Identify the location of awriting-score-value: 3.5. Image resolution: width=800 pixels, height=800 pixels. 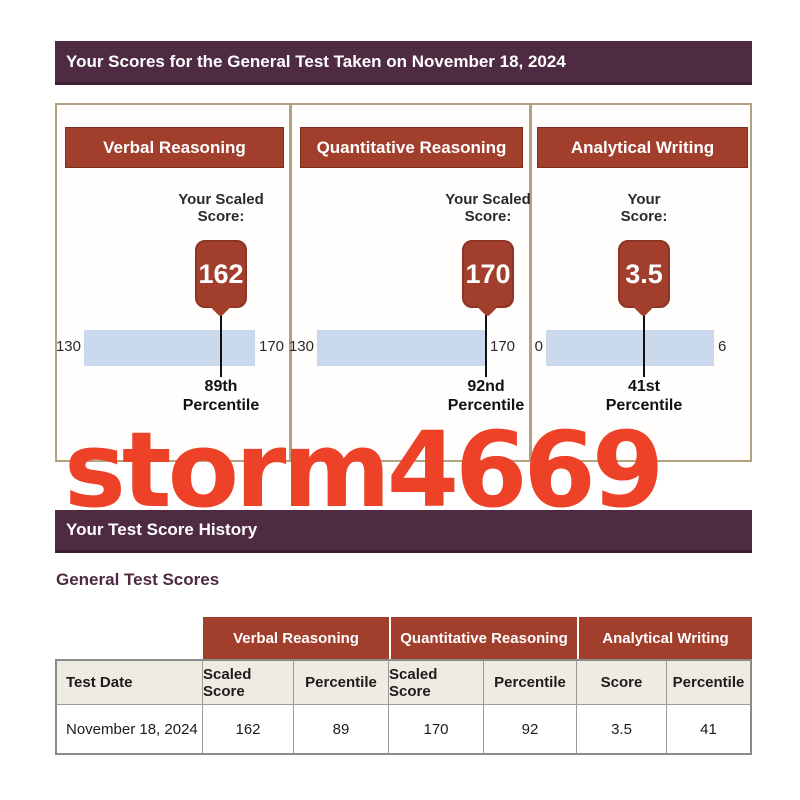
(644, 273).